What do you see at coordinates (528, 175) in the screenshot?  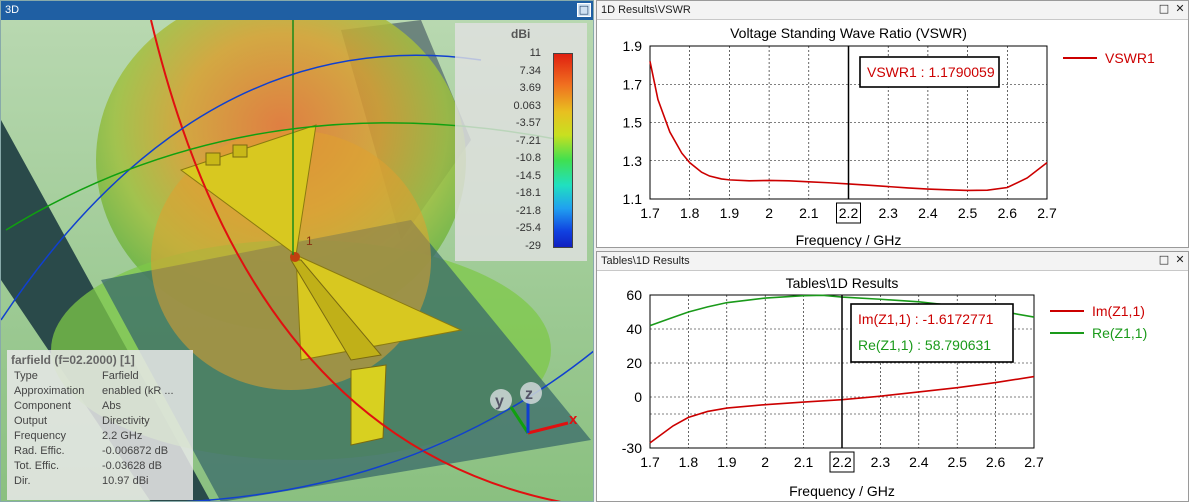 I see `colorbar-tick: -14.5` at bounding box center [528, 175].